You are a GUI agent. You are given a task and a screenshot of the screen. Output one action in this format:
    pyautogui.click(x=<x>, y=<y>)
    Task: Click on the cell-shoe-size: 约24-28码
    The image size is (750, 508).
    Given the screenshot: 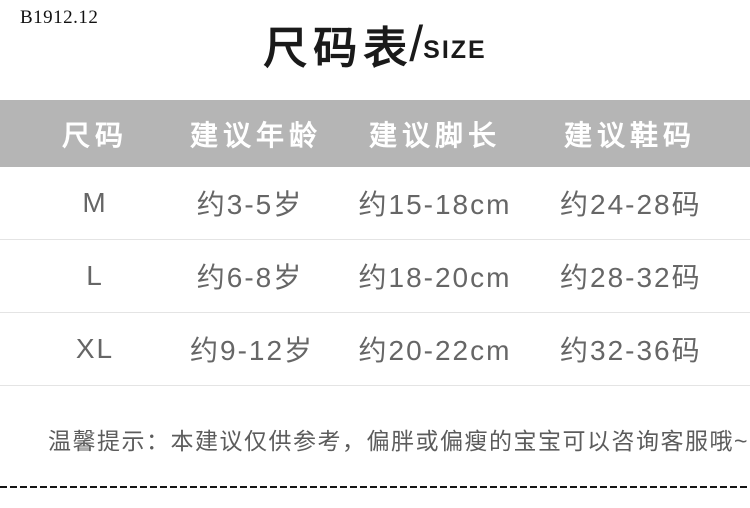 What is the action you would take?
    pyautogui.click(x=631, y=204)
    